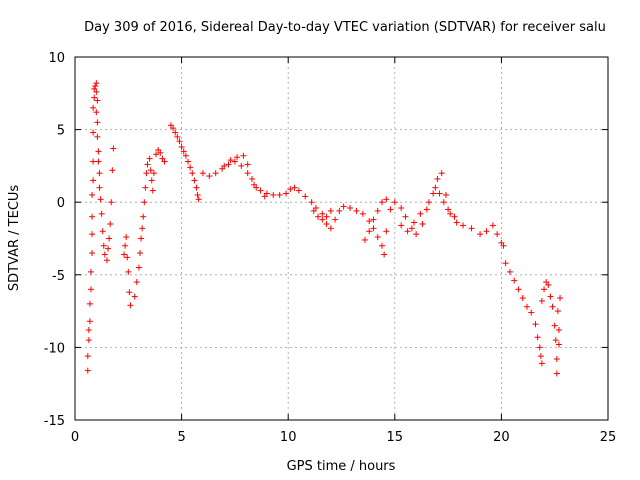  Describe the element at coordinates (56, 58) in the screenshot. I see `y-tick-label: 10` at that location.